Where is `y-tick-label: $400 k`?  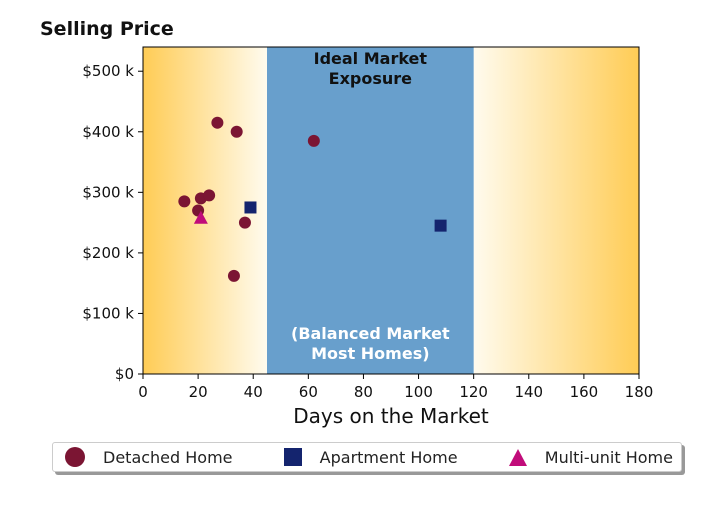 y-tick-label: $400 k is located at coordinates (108, 132).